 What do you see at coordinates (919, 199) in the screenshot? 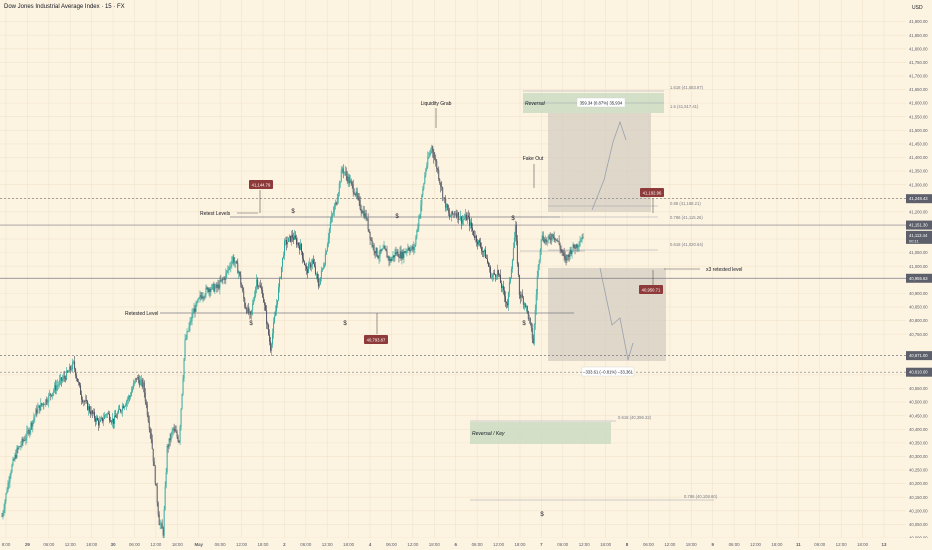
I see `price-axis-tag` at bounding box center [919, 199].